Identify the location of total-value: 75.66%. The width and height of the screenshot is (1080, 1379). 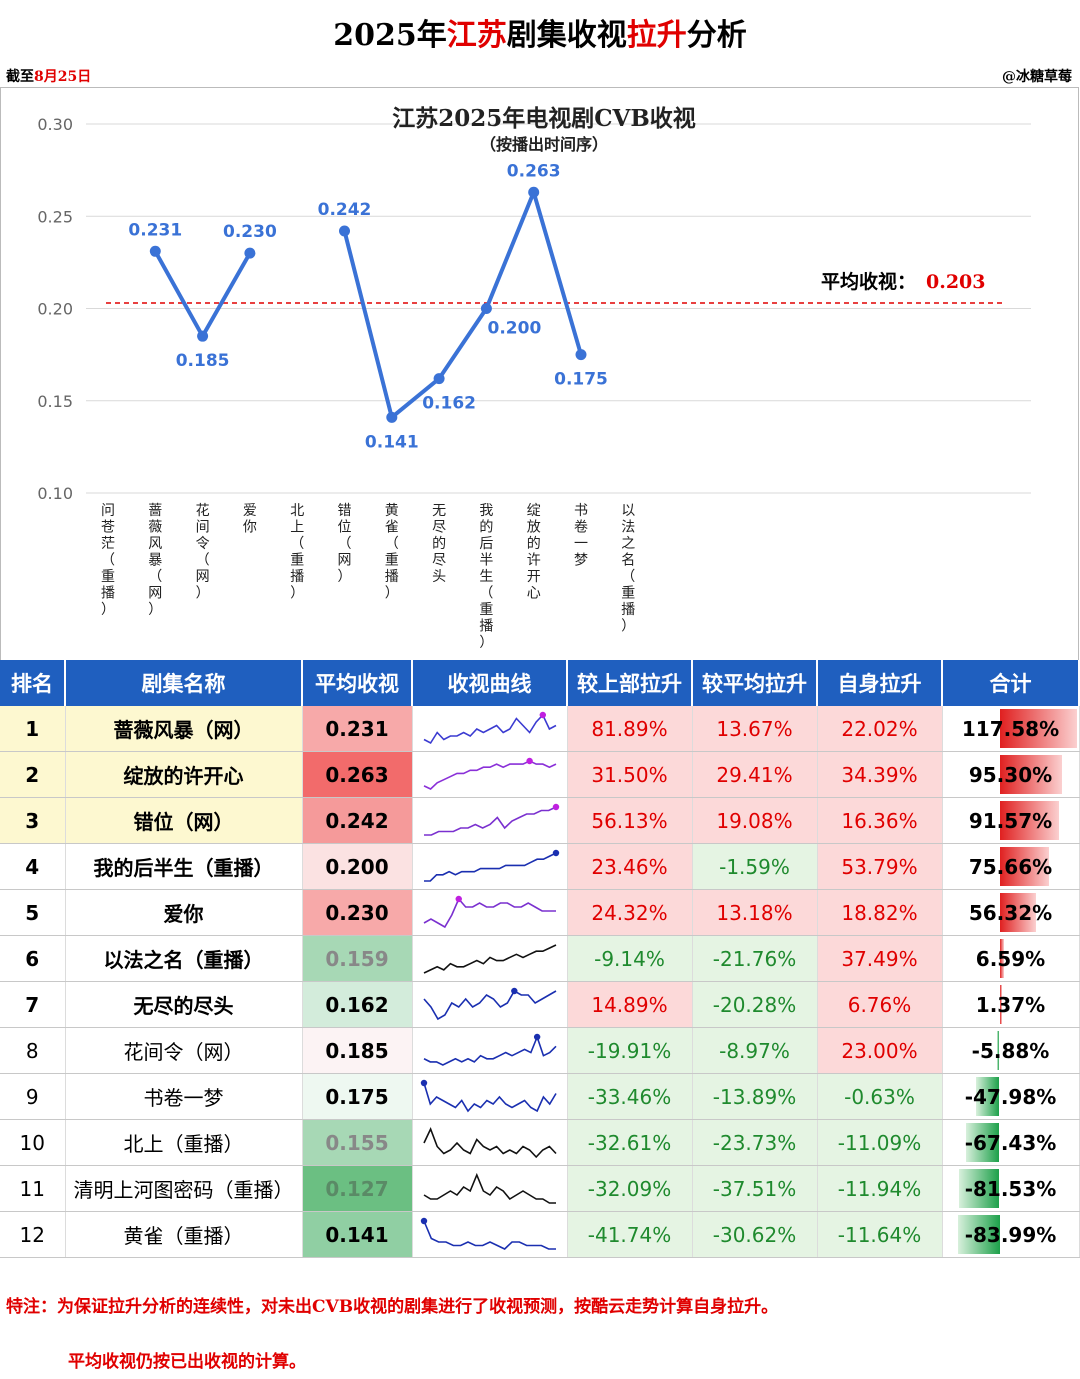
(1010, 866).